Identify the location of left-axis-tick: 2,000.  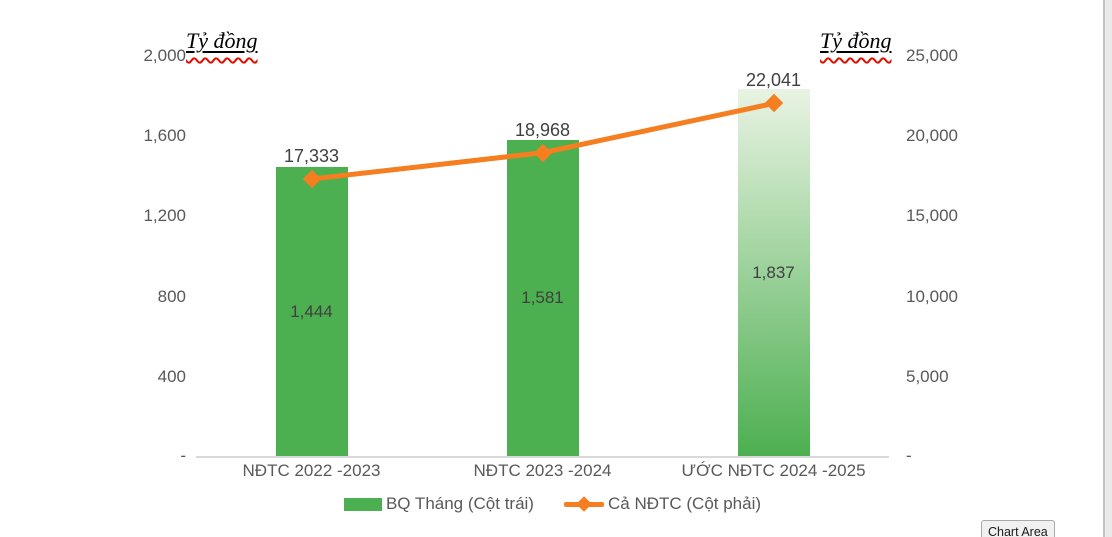
(164, 55).